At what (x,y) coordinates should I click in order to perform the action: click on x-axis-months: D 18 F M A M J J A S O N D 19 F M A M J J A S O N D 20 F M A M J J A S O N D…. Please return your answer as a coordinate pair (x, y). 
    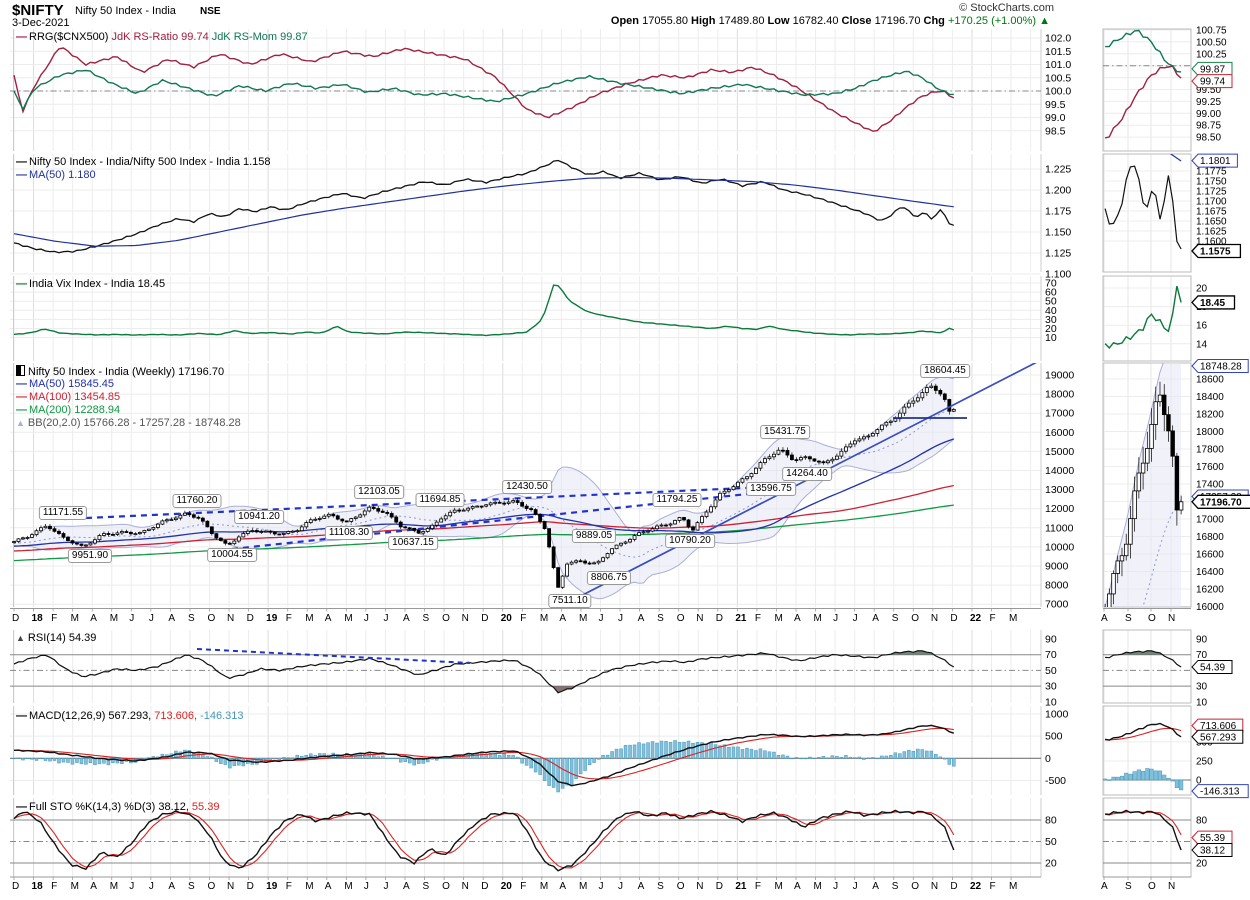
    Looking at the image, I should click on (514, 886).